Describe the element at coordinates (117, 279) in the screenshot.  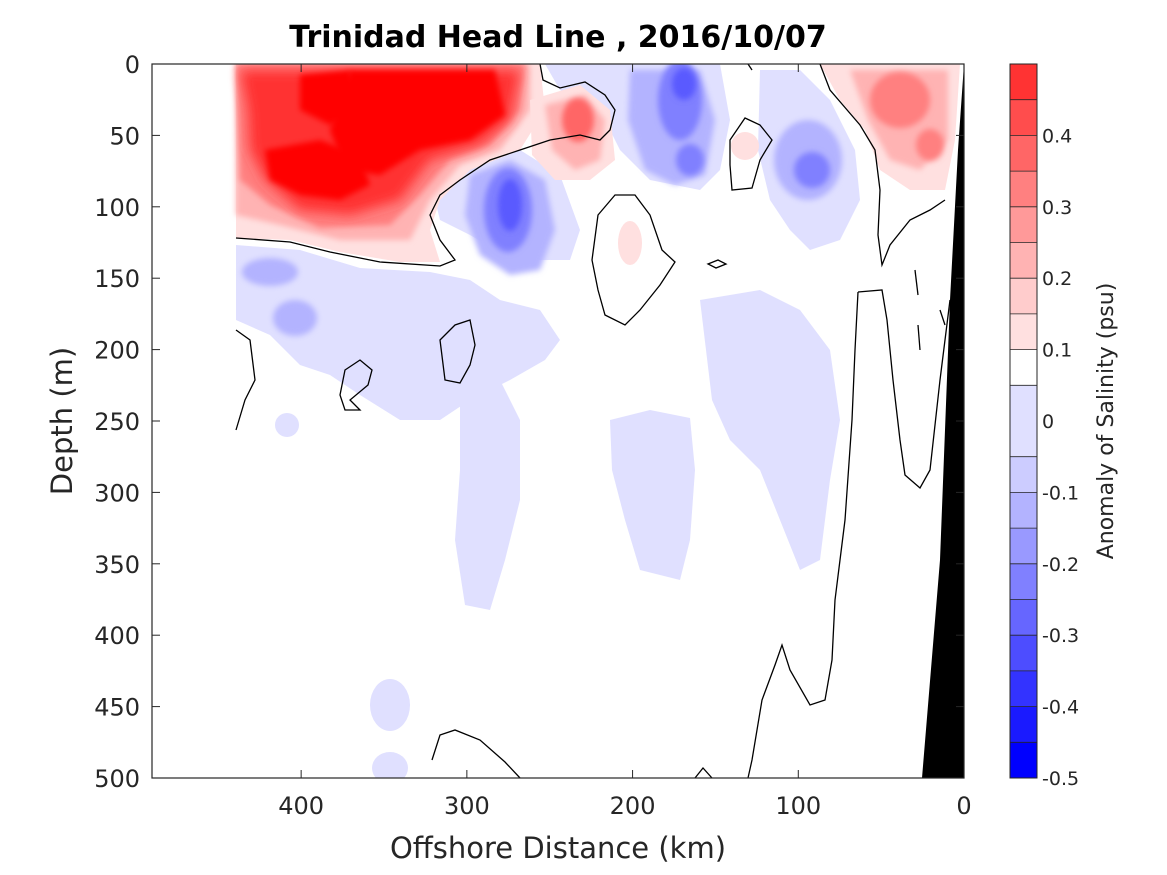
I see `y-tick-label: 150` at that location.